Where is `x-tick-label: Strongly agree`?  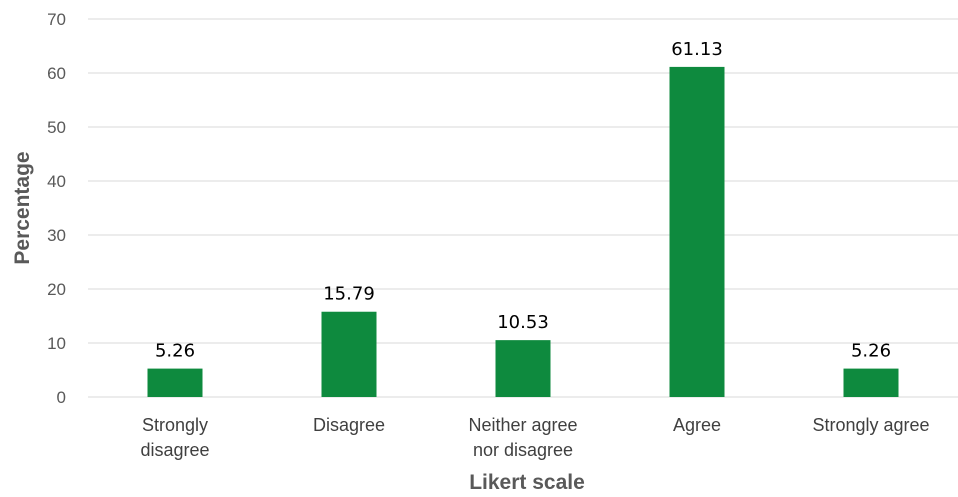
x-tick-label: Strongly agree is located at coordinates (870, 425).